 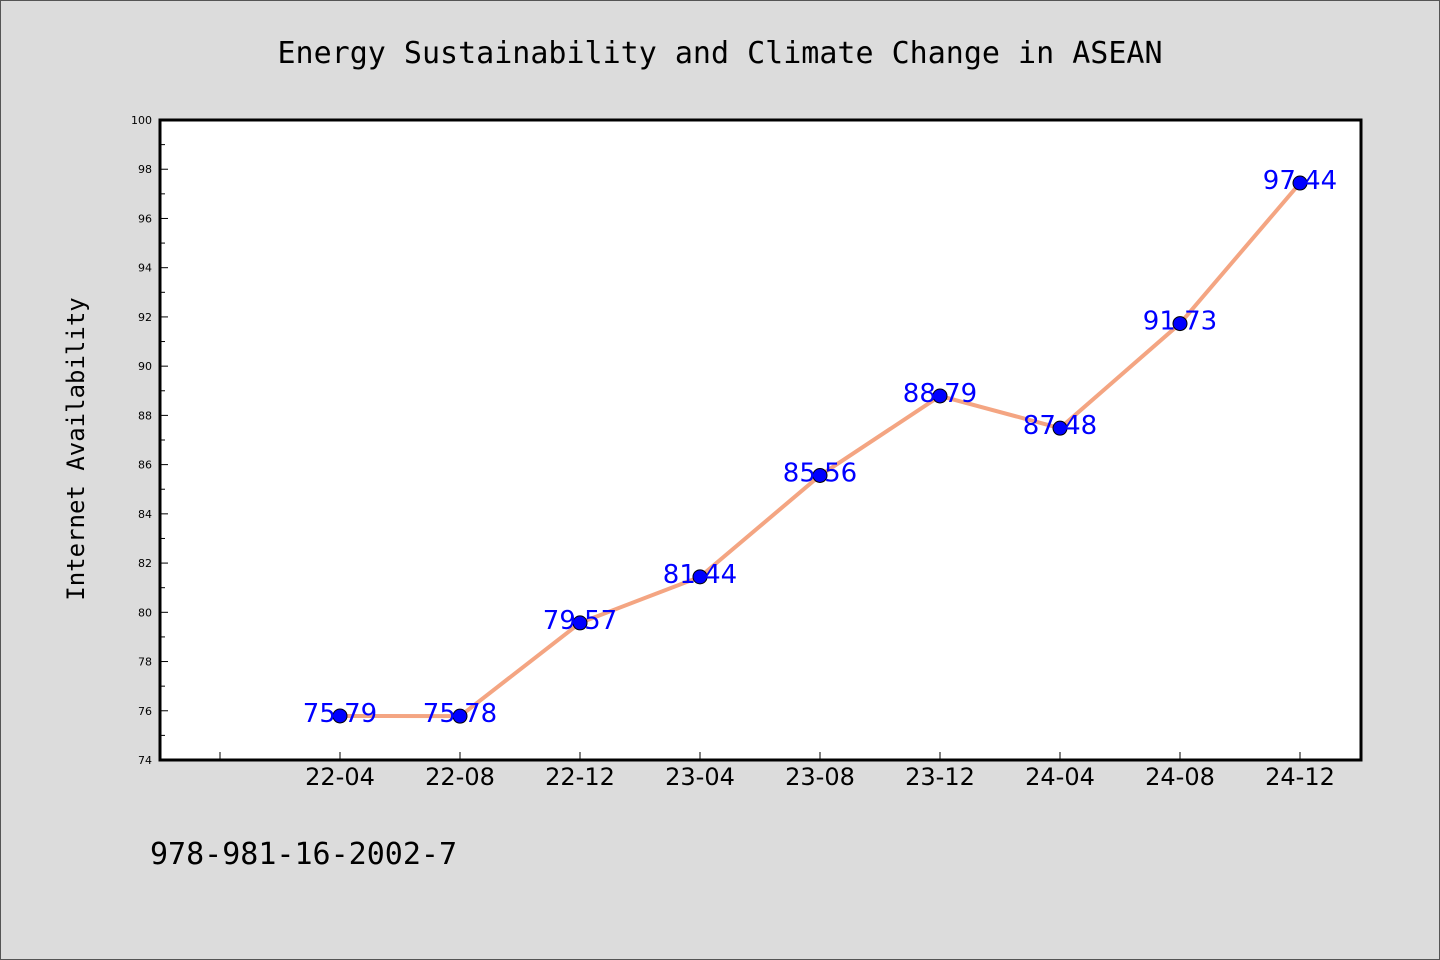 What do you see at coordinates (145, 169) in the screenshot?
I see `y-tick-label: 98` at bounding box center [145, 169].